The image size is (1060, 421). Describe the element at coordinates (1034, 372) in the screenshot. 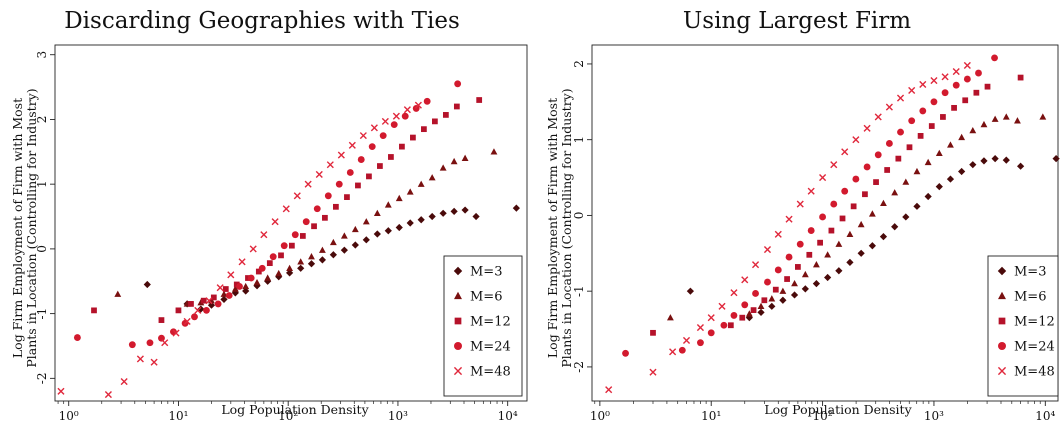

I see `legend-label: M=48` at that location.